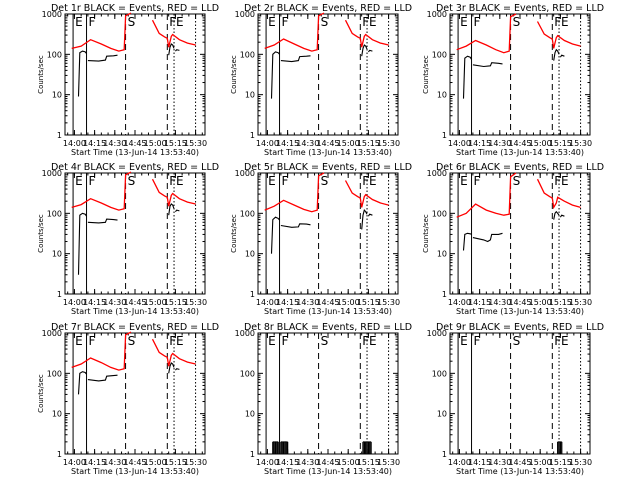 The width and height of the screenshot is (640, 480). I want to click on panel-title: Det 7r BLACK = Events, RED = LLD, so click(135, 327).